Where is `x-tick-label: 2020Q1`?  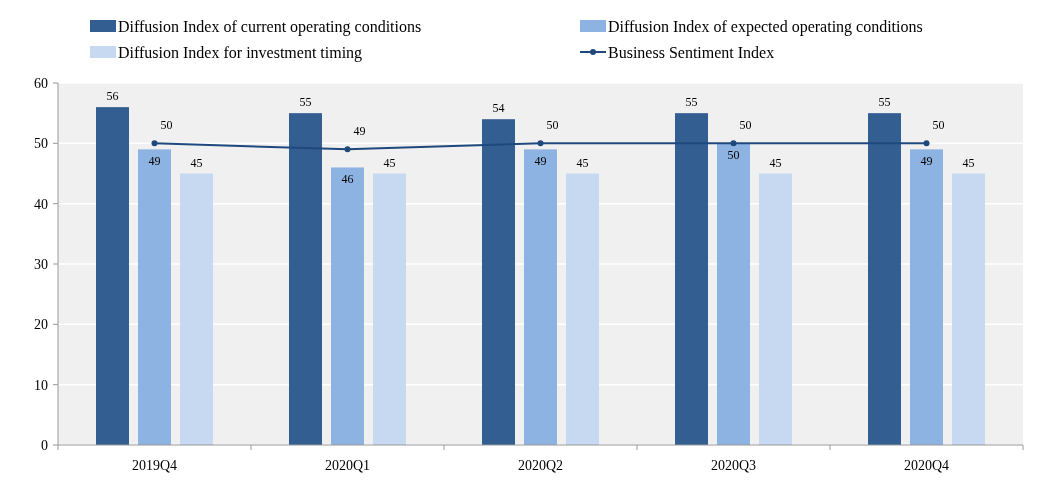
x-tick-label: 2020Q1 is located at coordinates (347, 465).